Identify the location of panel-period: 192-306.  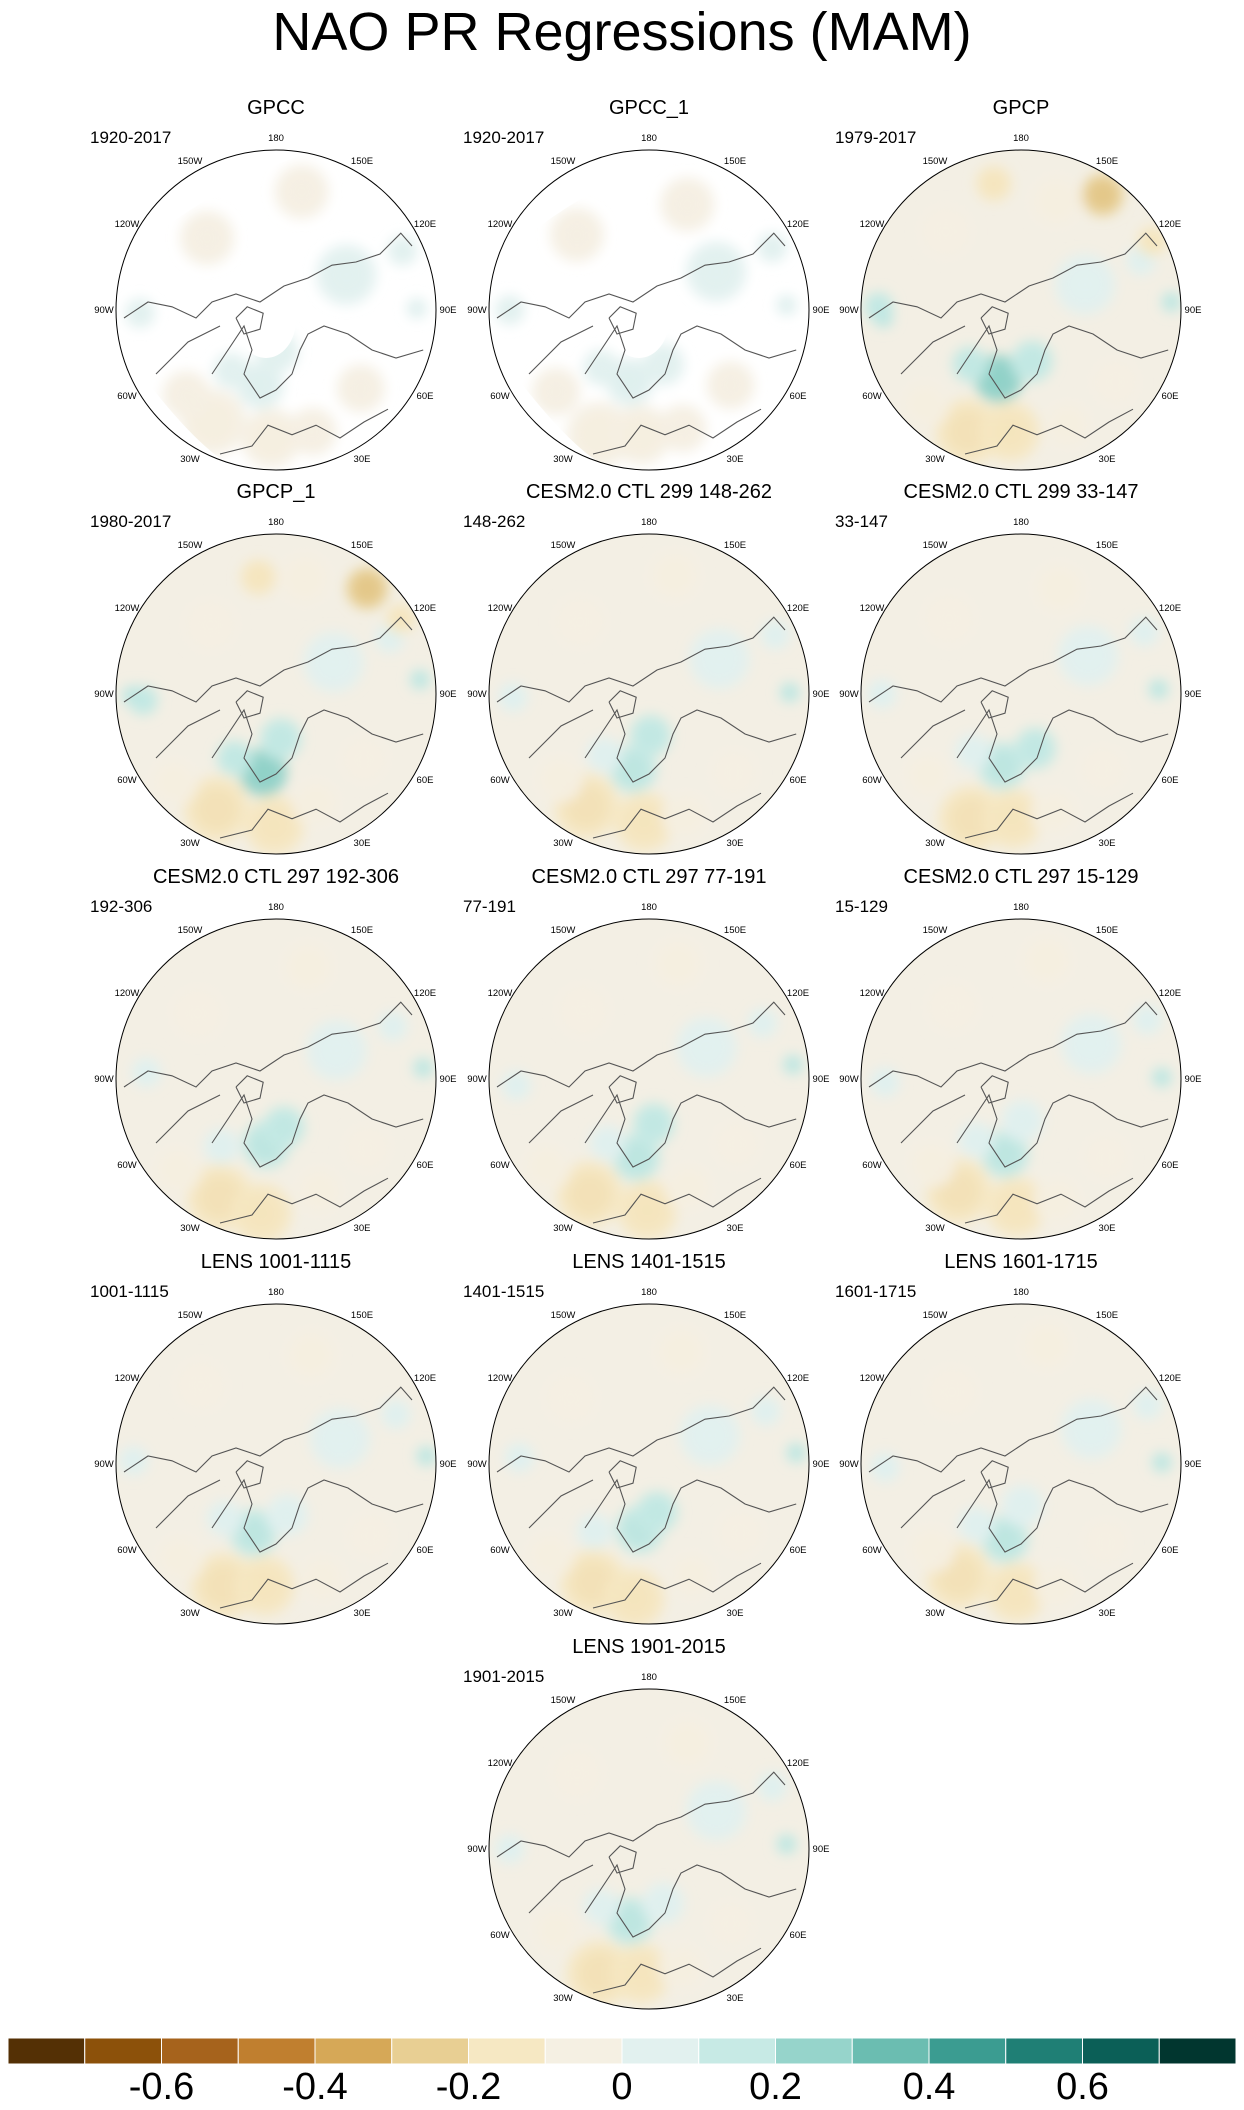
(121, 906).